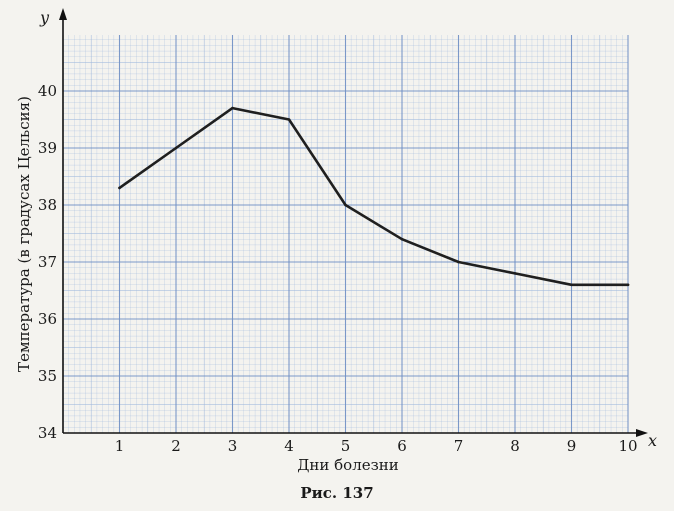 Image resolution: width=674 pixels, height=511 pixels. What do you see at coordinates (459, 446) in the screenshot?
I see `x-tick-label: 7` at bounding box center [459, 446].